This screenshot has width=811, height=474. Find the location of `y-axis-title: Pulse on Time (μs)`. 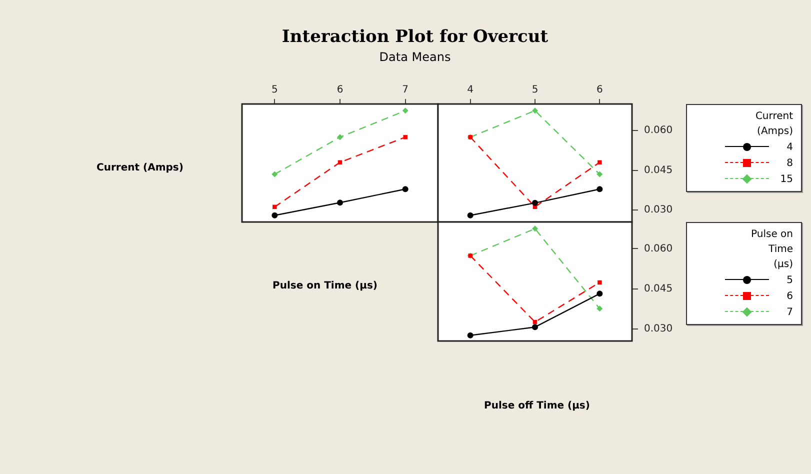

y-axis-title: Pulse on Time (μs) is located at coordinates (325, 286).